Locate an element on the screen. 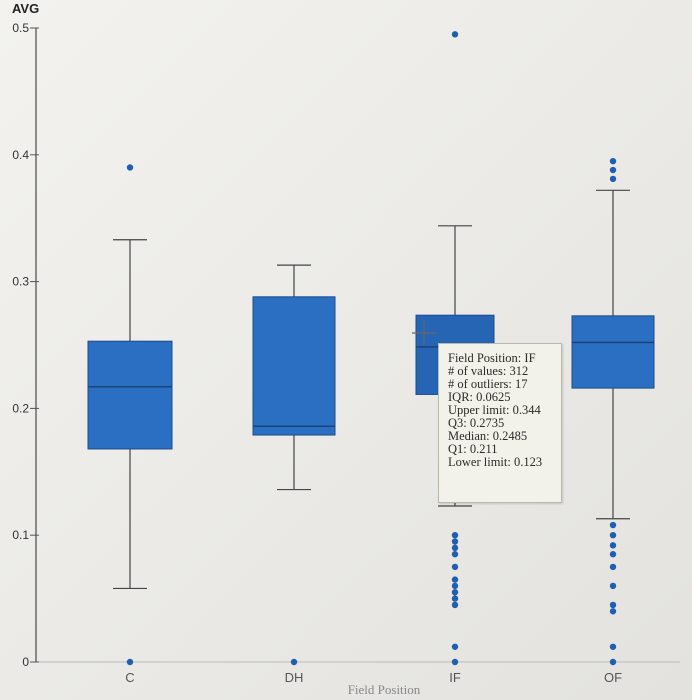 The height and width of the screenshot is (700, 692). y-tick-label: 0.1 is located at coordinates (20, 535).